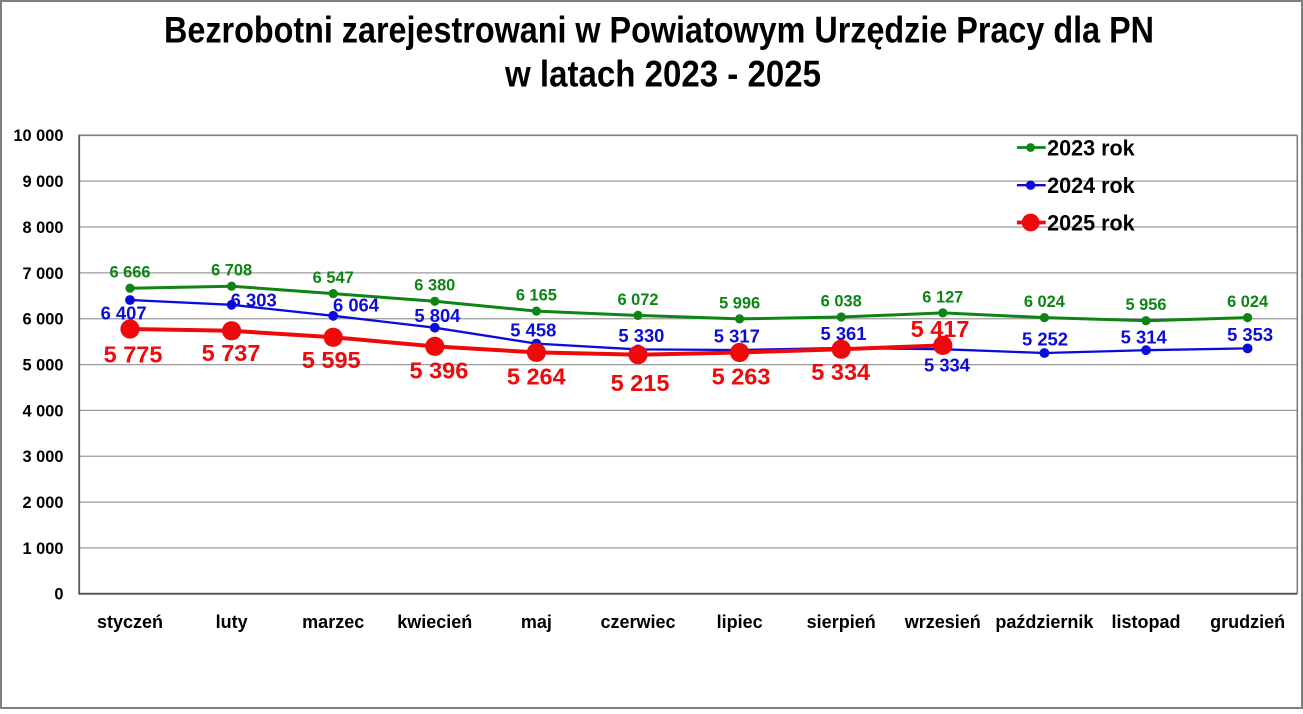 The image size is (1303, 714). Describe the element at coordinates (536, 296) in the screenshot. I see `svg-text: 6 165` at that location.